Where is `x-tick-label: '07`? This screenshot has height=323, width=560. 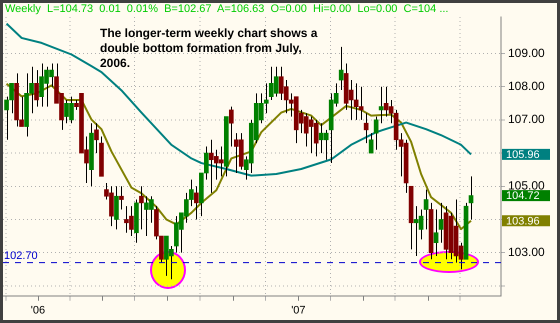 x-tick-label: '07 is located at coordinates (298, 310).